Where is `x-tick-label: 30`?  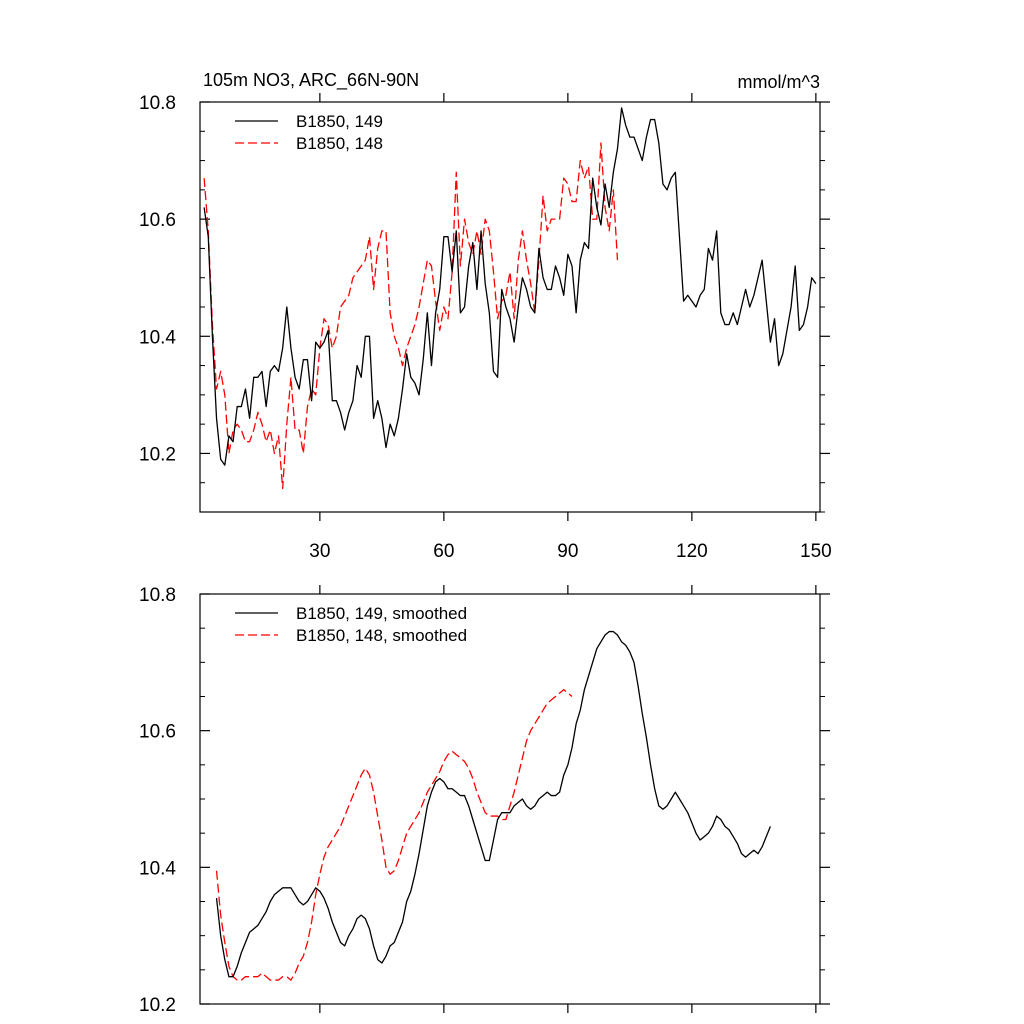
x-tick-label: 30 is located at coordinates (319, 551).